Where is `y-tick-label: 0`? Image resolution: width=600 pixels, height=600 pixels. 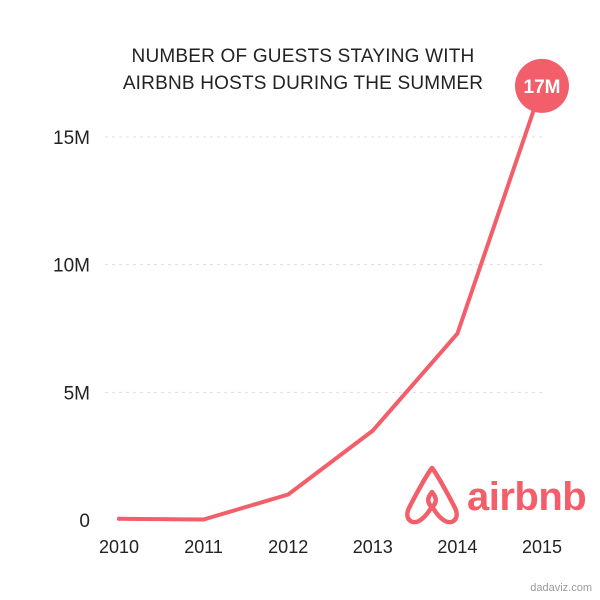
y-tick-label: 0 is located at coordinates (84, 521).